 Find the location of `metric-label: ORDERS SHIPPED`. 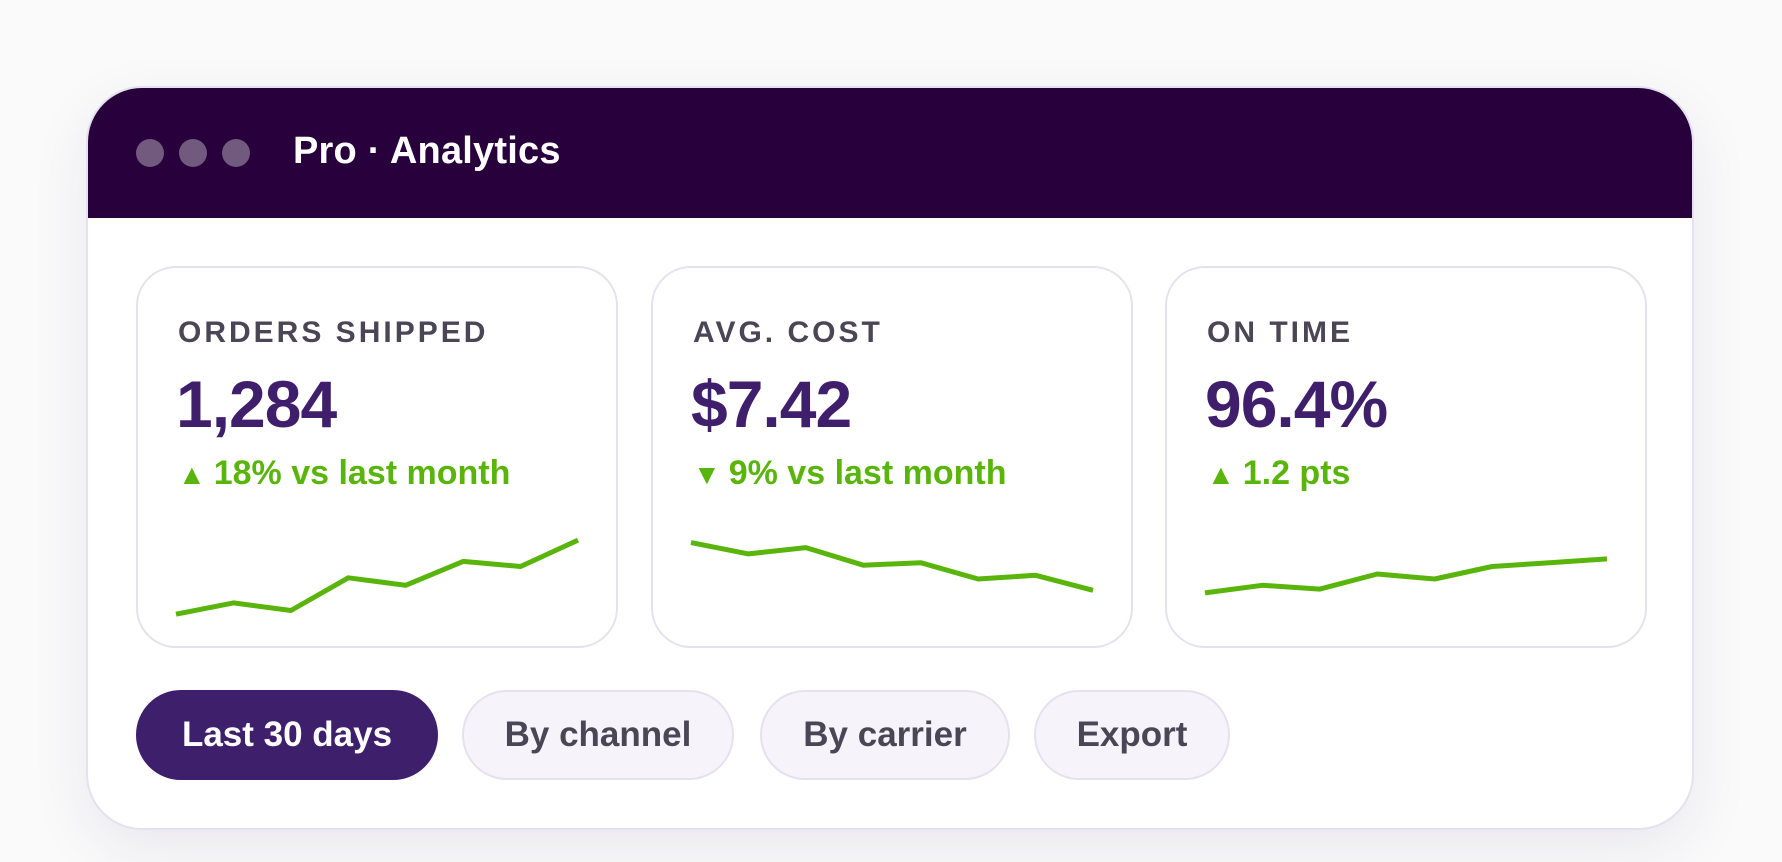

metric-label: ORDERS SHIPPED is located at coordinates (333, 332).